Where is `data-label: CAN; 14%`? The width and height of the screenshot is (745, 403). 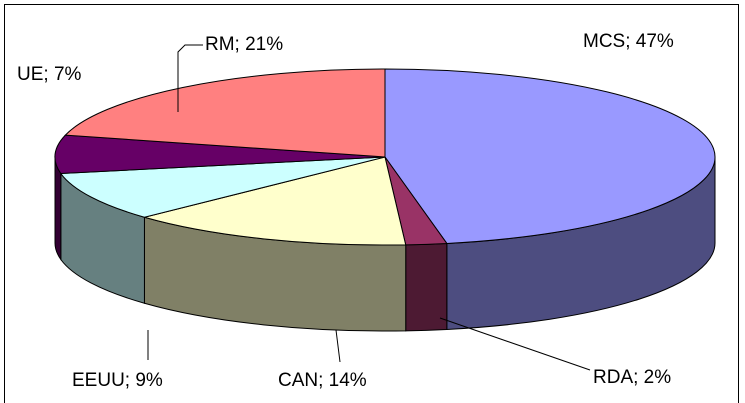
data-label: CAN; 14% is located at coordinates (322, 380).